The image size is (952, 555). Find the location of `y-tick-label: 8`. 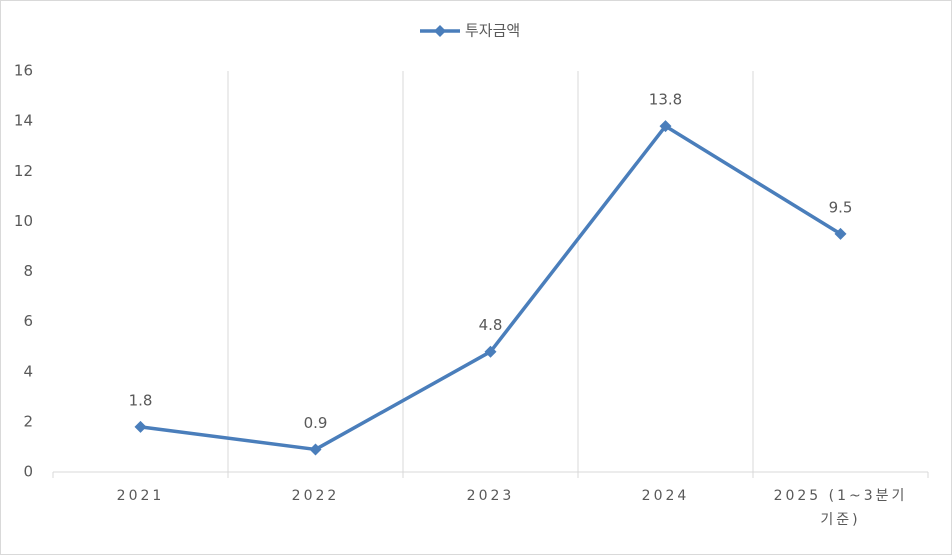

y-tick-label: 8 is located at coordinates (28, 271).